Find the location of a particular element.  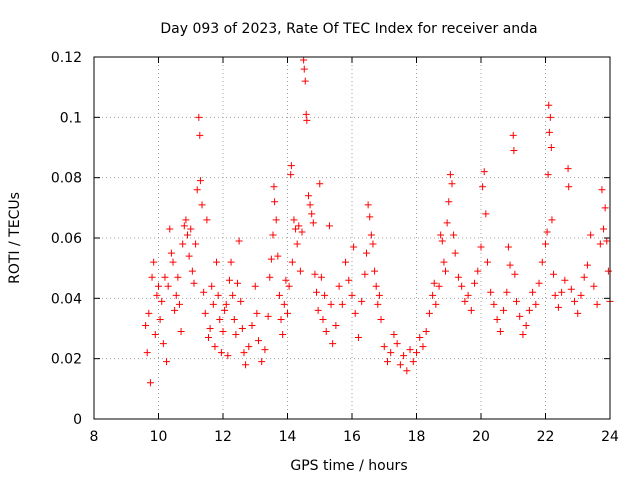

y-tick-label: 0 is located at coordinates (77, 420).